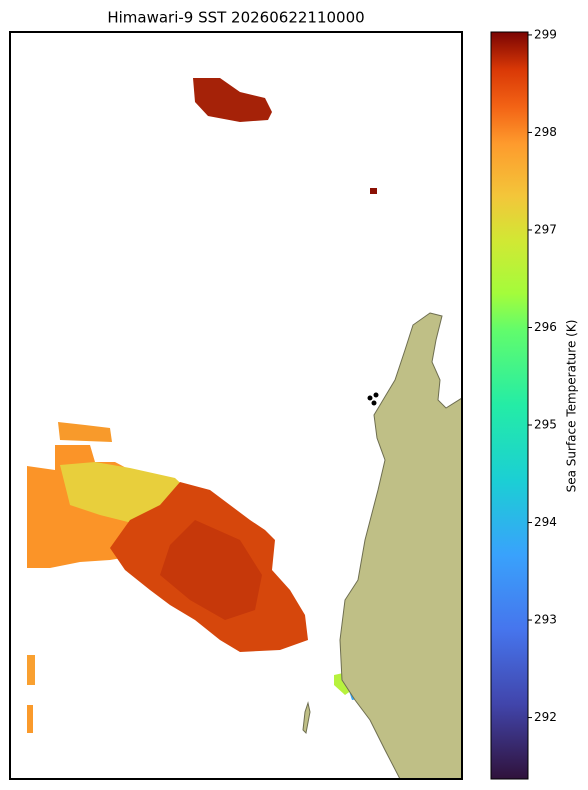  What do you see at coordinates (509, 405) in the screenshot?
I see `colorbar` at bounding box center [509, 405].